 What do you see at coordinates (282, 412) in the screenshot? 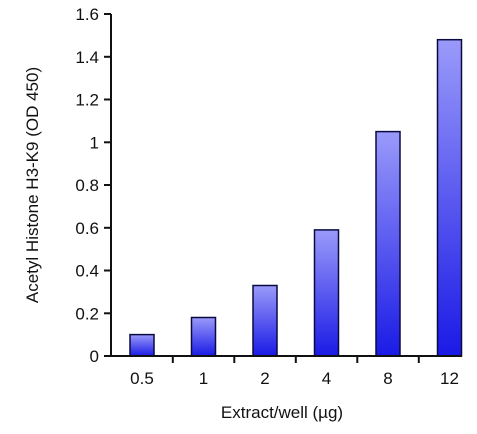
I see `x-axis-title: Extract/well (µg)` at bounding box center [282, 412].